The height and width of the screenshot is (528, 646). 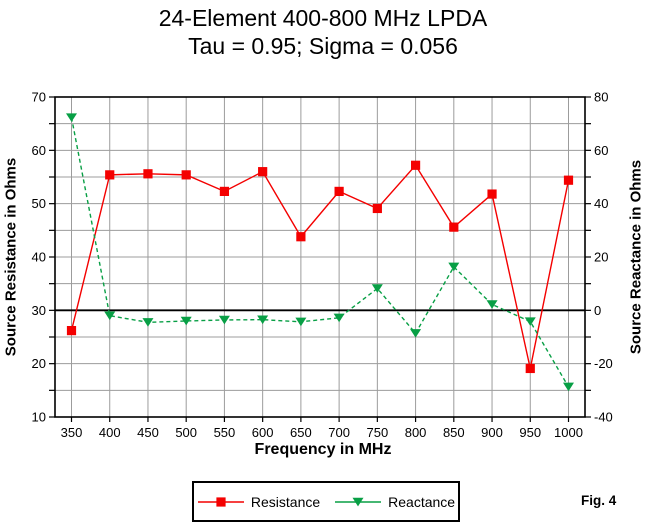 I want to click on svg-text: 950, so click(x=530, y=432).